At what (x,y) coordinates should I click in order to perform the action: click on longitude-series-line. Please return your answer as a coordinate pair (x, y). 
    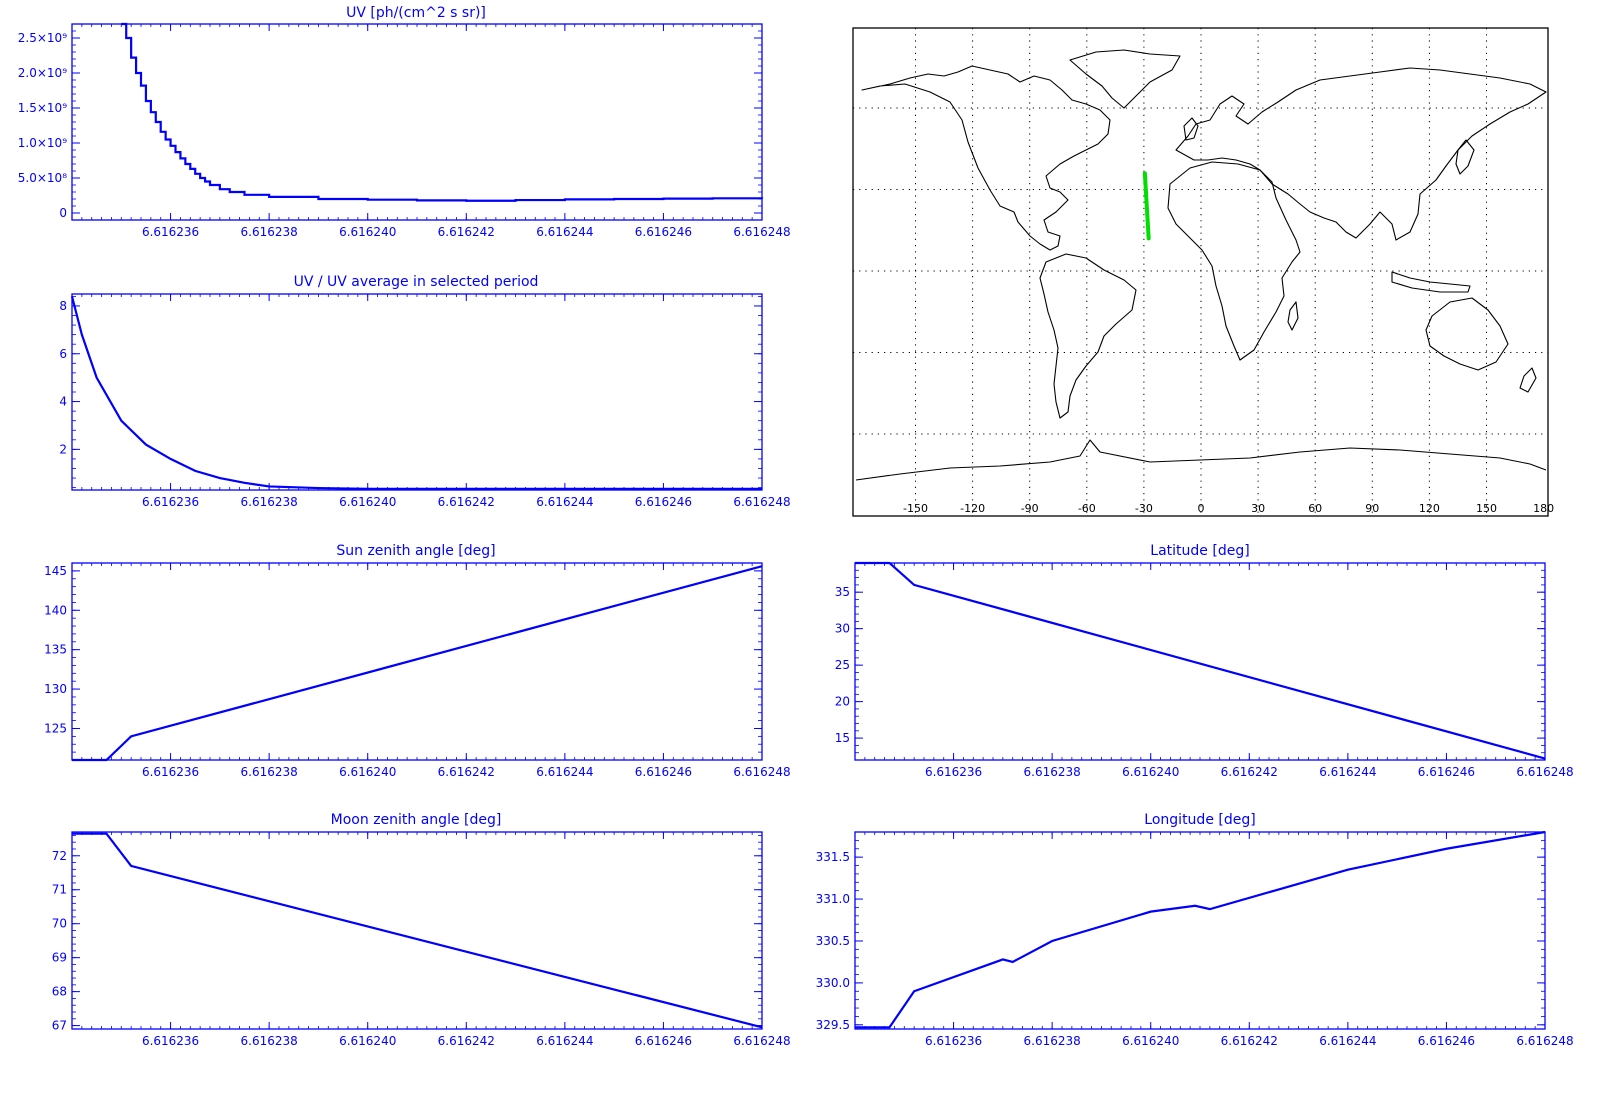
    Looking at the image, I should click on (1200, 929).